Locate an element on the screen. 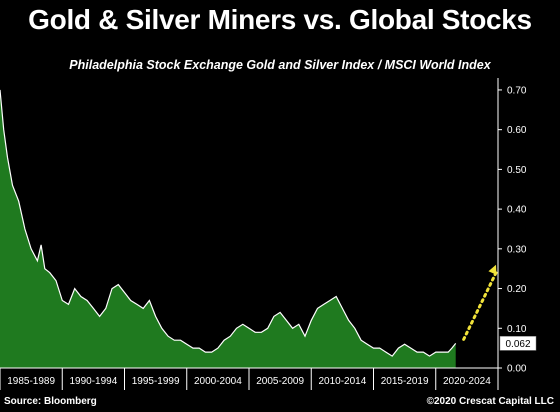 This screenshot has height=412, width=560. x-tick-label: 1985-1989 is located at coordinates (31, 381).